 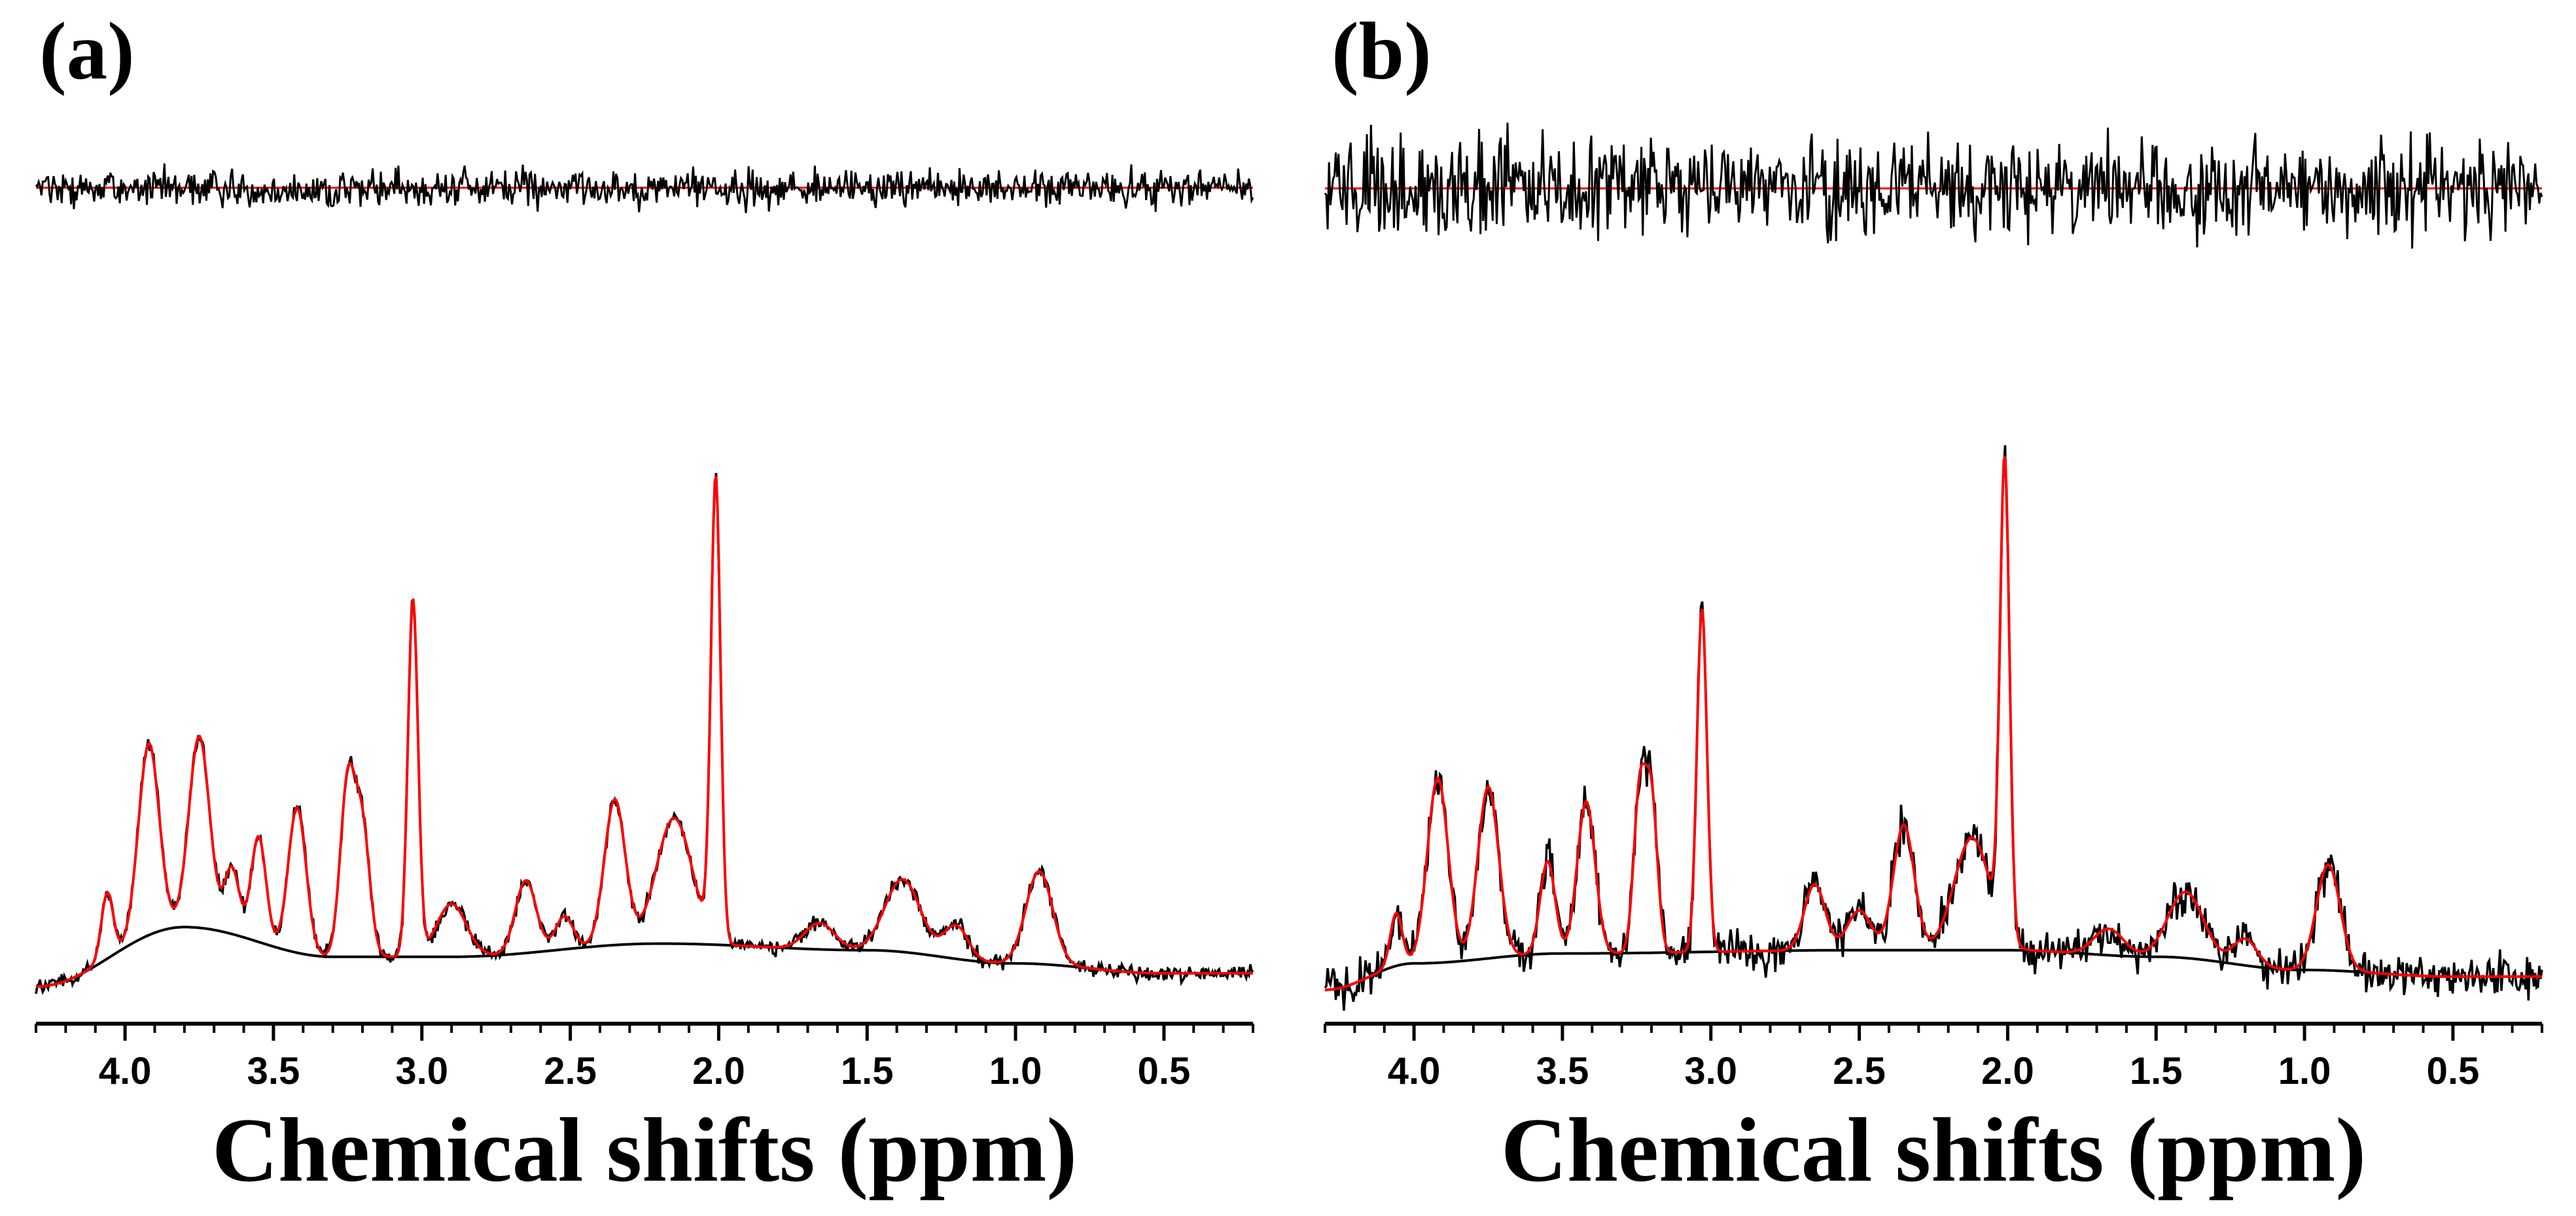 I want to click on baseline-series-line, so click(x=644, y=957).